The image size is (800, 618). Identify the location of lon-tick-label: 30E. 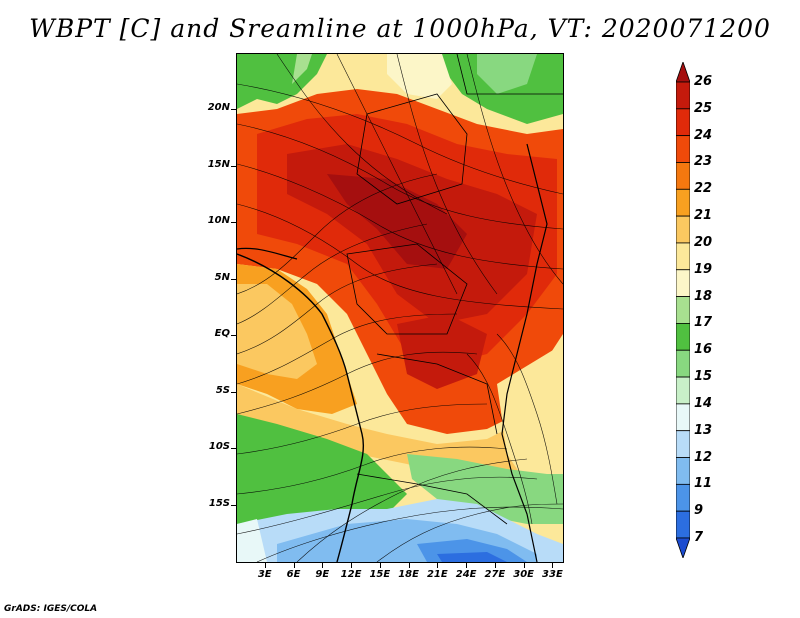
(524, 574).